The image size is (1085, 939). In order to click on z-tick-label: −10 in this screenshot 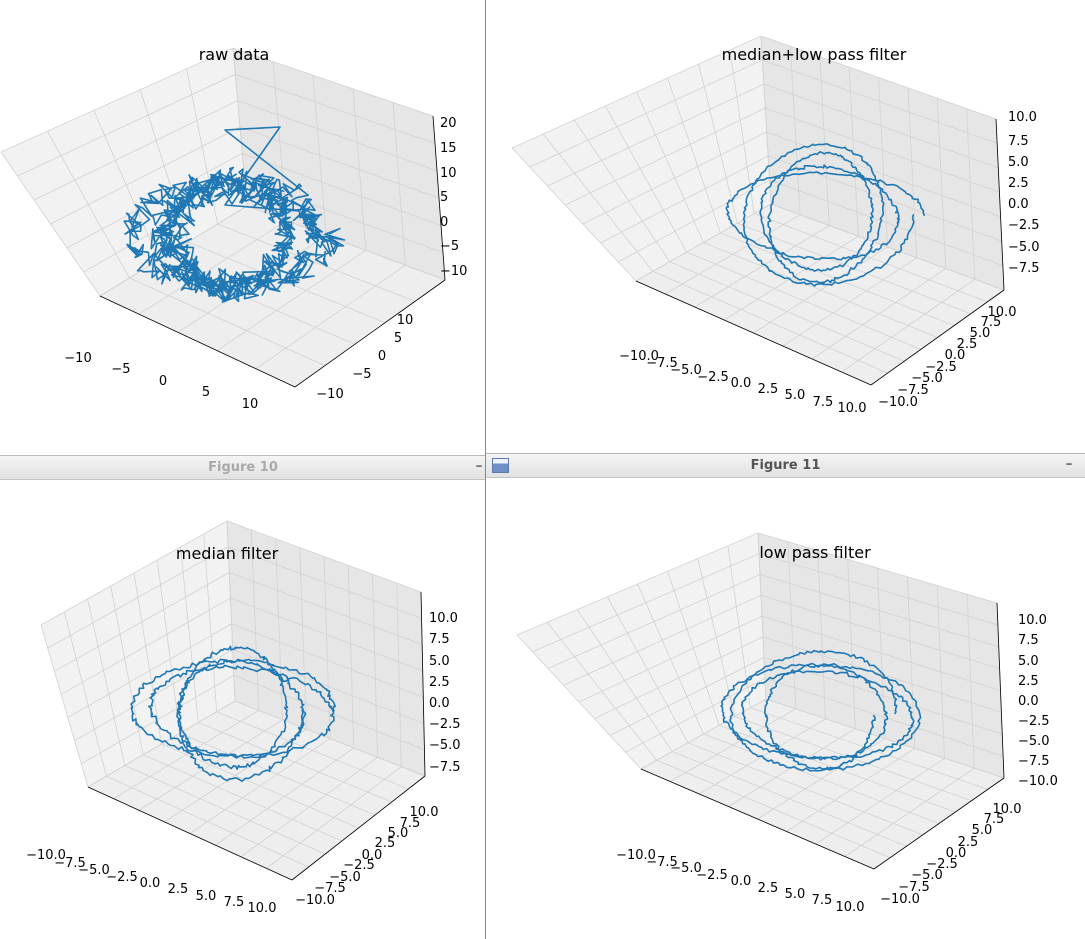, I will do `click(453, 271)`.